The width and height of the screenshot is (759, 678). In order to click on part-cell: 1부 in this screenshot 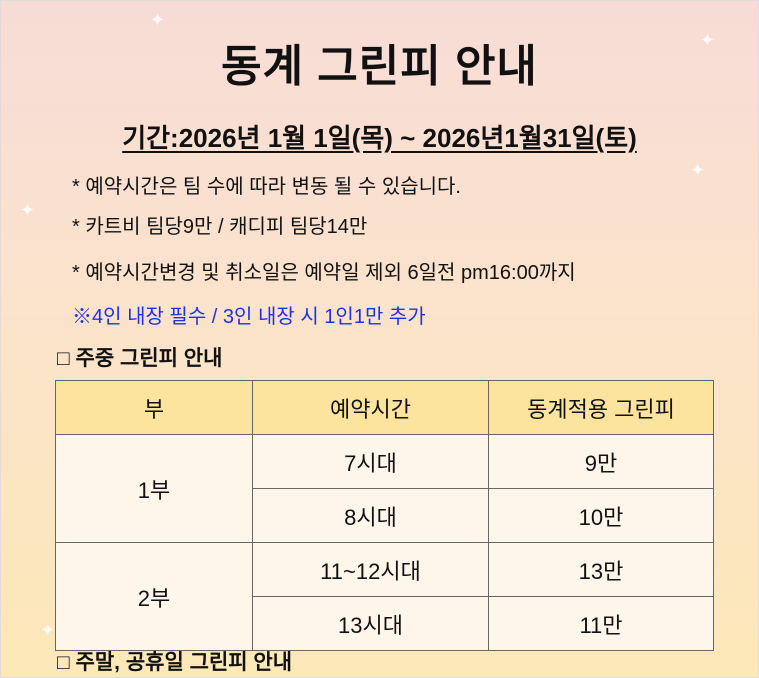, I will do `click(154, 488)`.